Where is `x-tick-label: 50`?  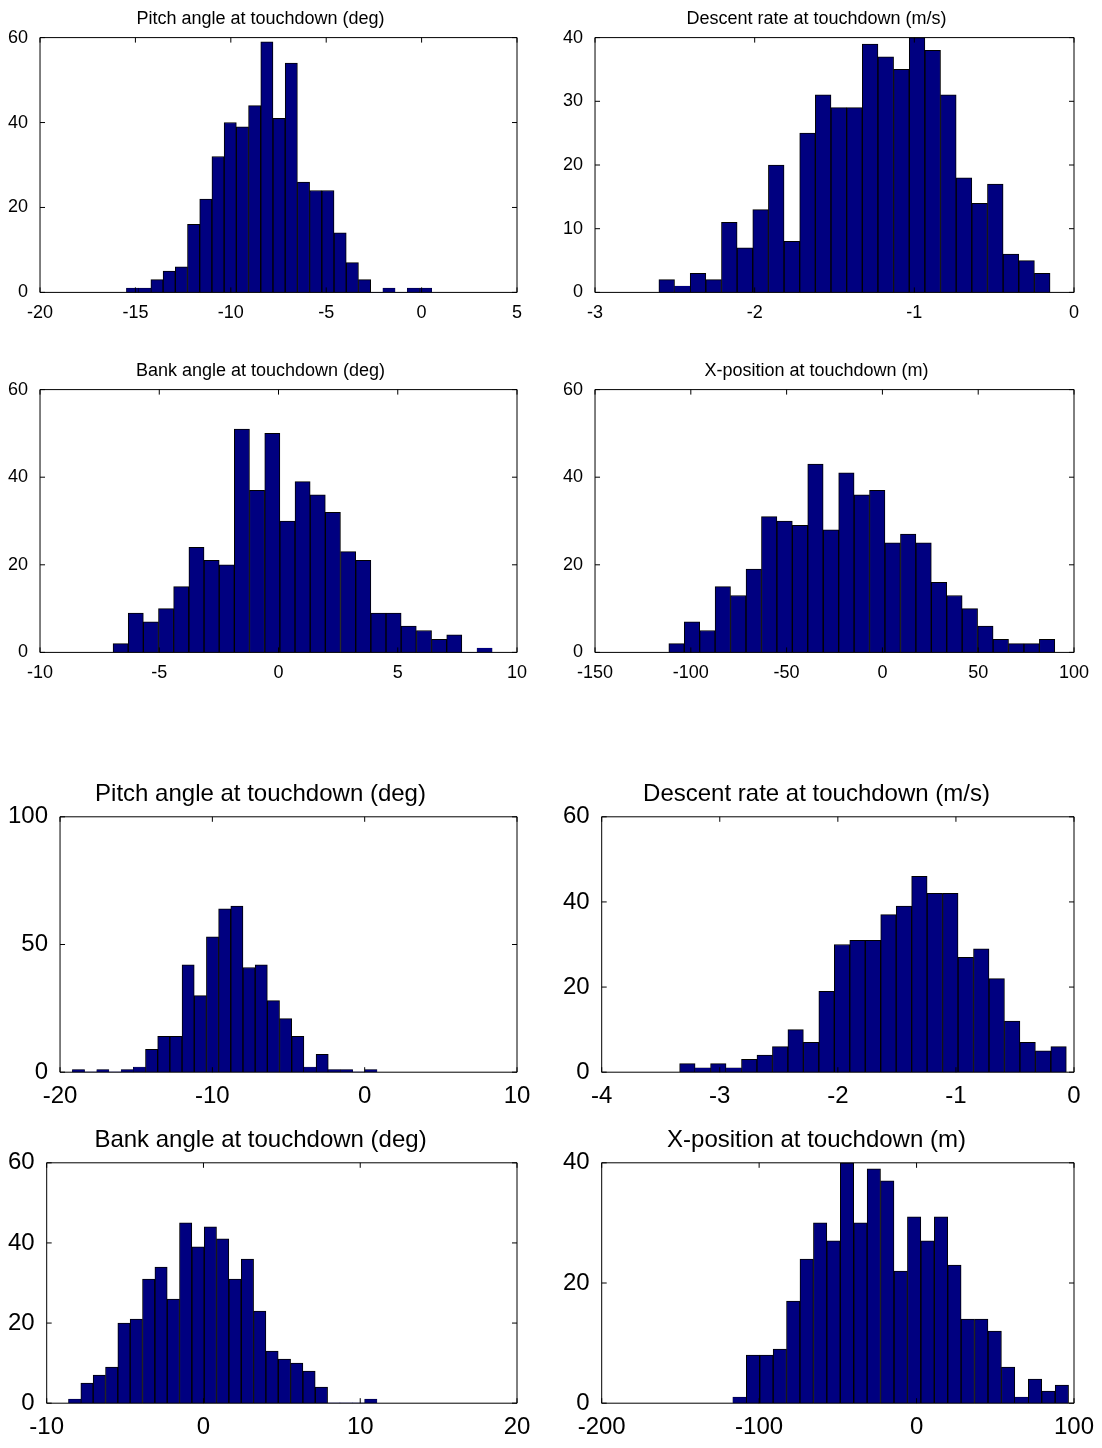
x-tick-label: 50 is located at coordinates (978, 672).